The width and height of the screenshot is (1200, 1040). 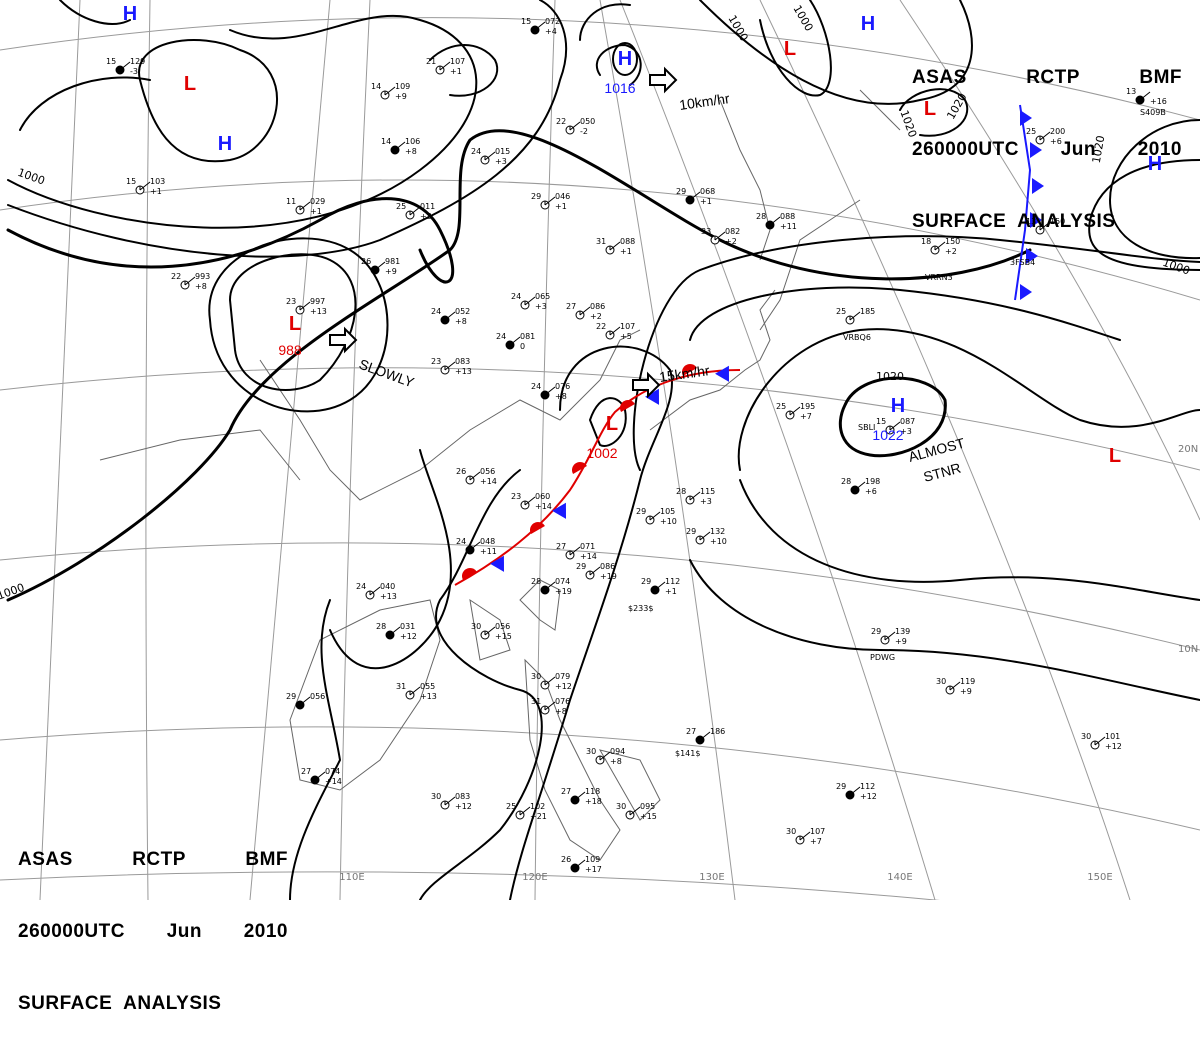 What do you see at coordinates (939, 277) in the screenshot?
I see `ship-callsign: VRRN3` at bounding box center [939, 277].